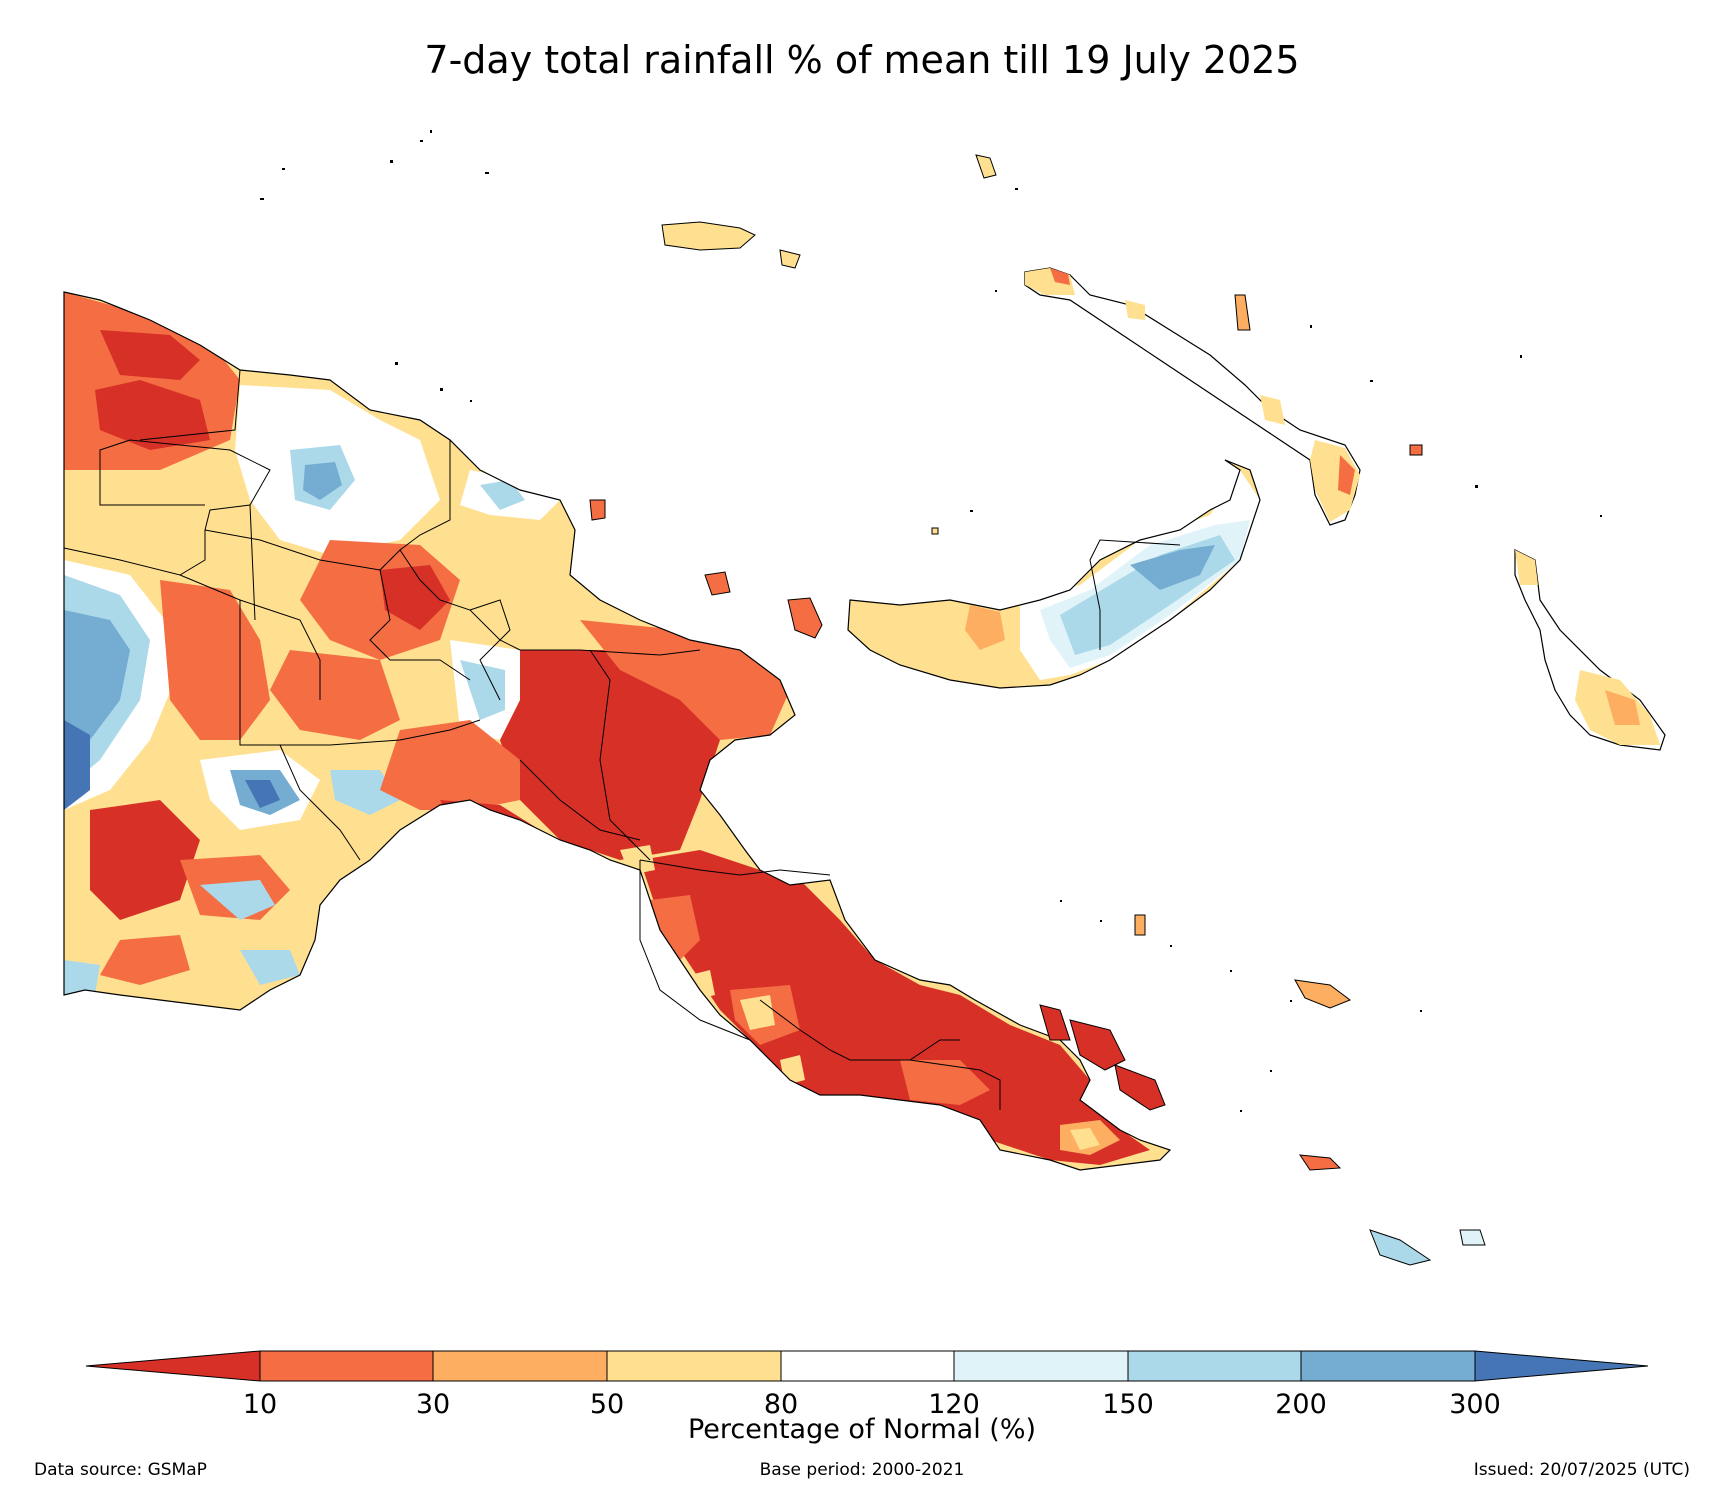 Image resolution: width=1724 pixels, height=1494 pixels. Describe the element at coordinates (1054, 574) in the screenshot. I see `new-britain-island` at that location.